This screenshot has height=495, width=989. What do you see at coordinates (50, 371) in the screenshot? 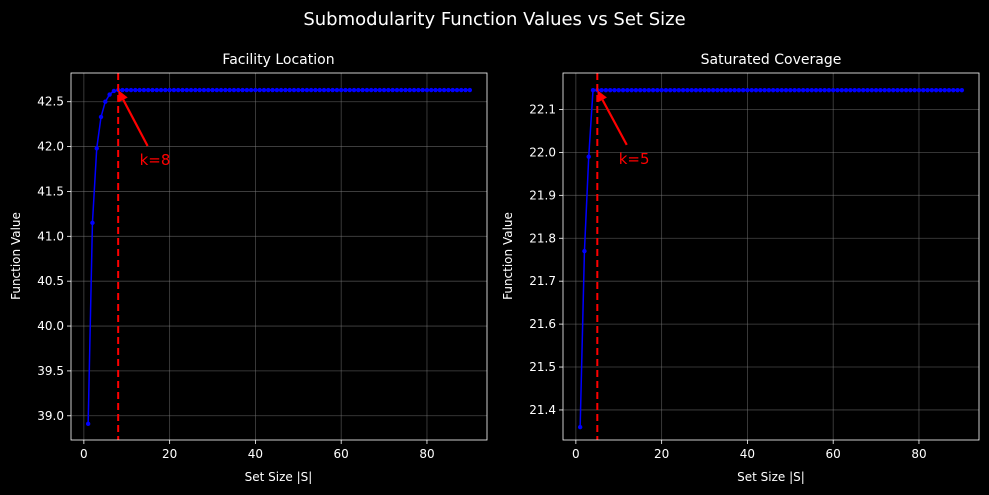
I see `facility-location-ytick-label: 39.5` at bounding box center [50, 371].